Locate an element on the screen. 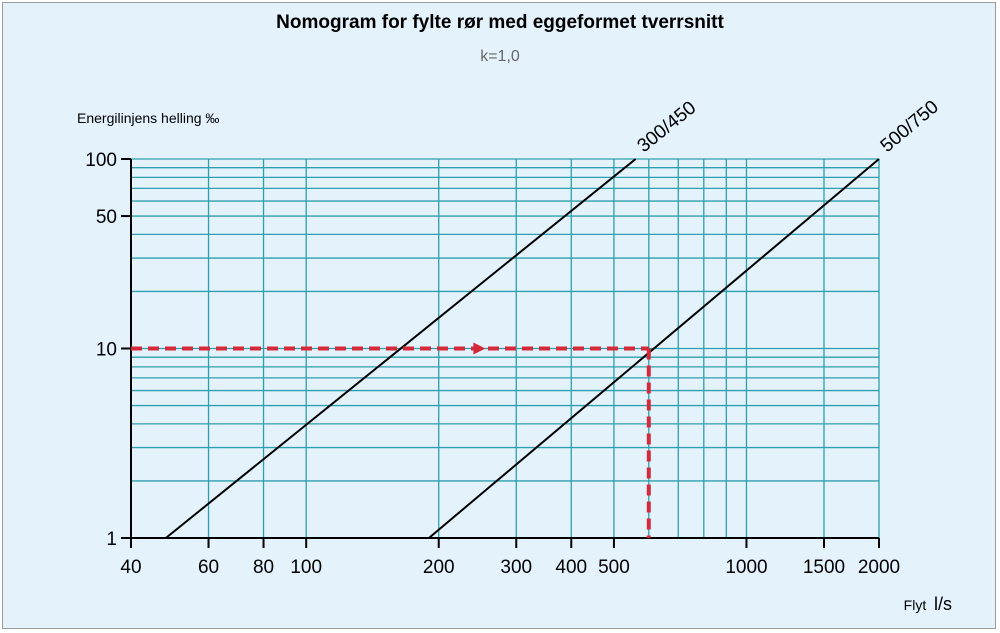  x-tick-label: 1000 is located at coordinates (746, 567).